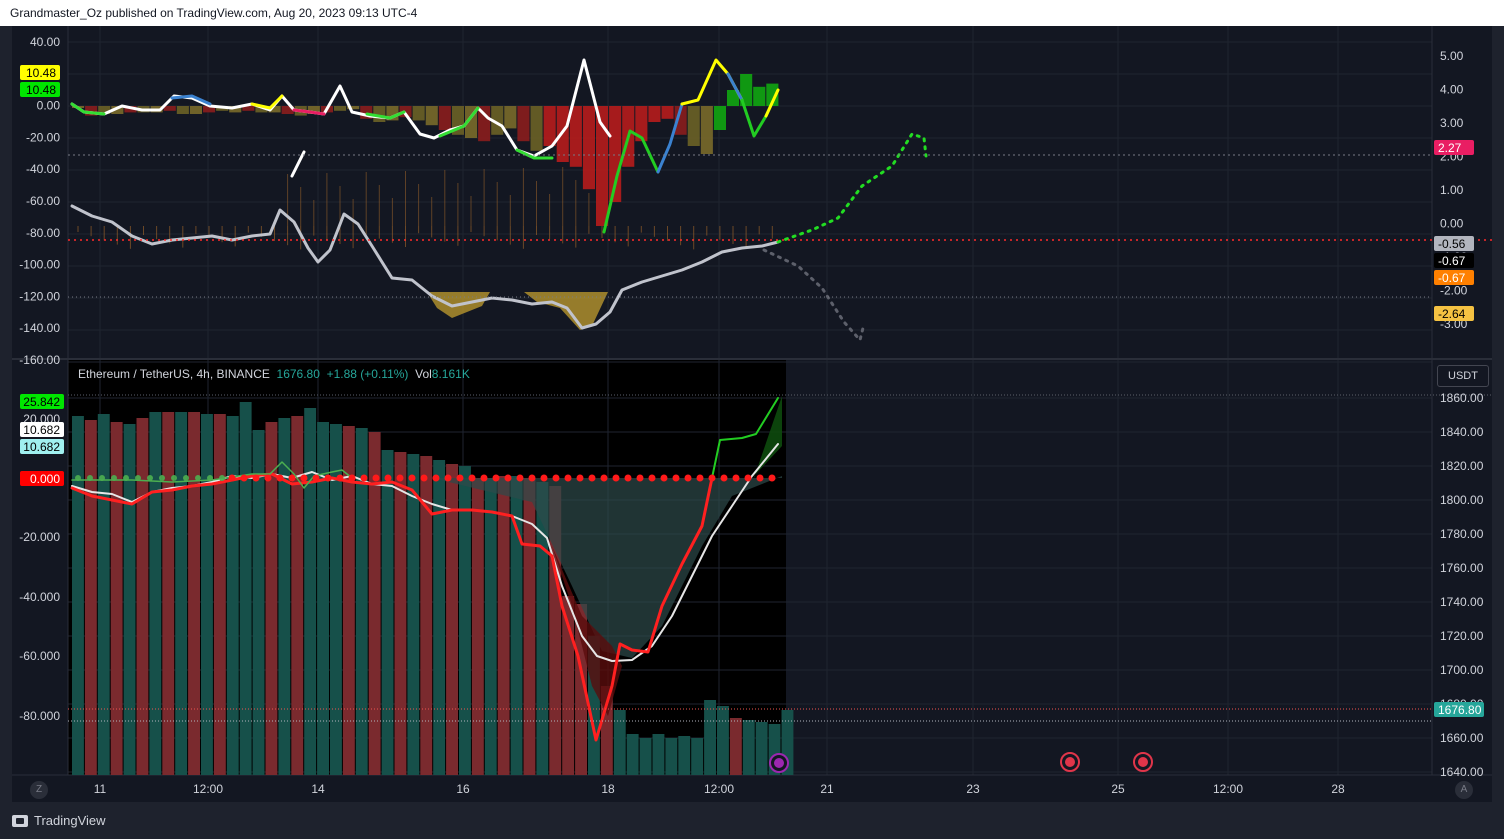 This screenshot has width=1504, height=839. Describe the element at coordinates (41, 90) in the screenshot. I see `upper-left-badge: 10.48` at that location.